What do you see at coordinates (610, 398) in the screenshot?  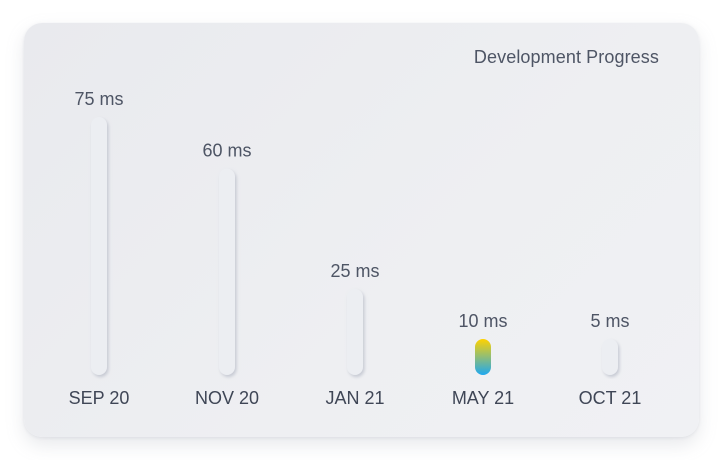 I see `category-label: OCT 21` at bounding box center [610, 398].